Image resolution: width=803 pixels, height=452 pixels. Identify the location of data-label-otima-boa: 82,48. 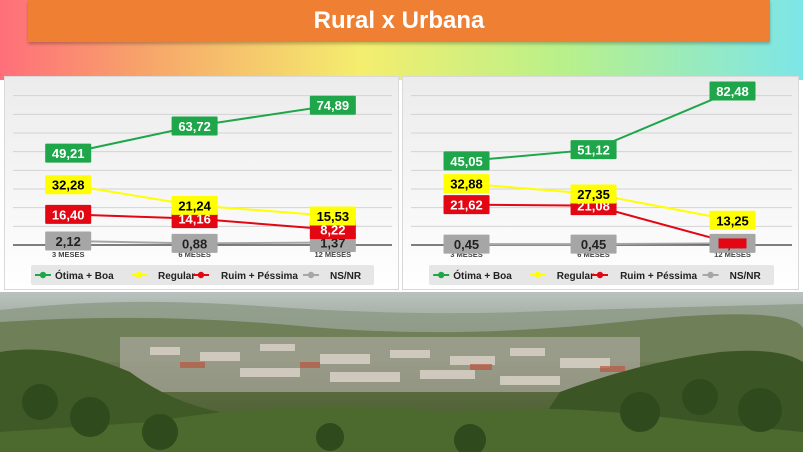
(732, 91).